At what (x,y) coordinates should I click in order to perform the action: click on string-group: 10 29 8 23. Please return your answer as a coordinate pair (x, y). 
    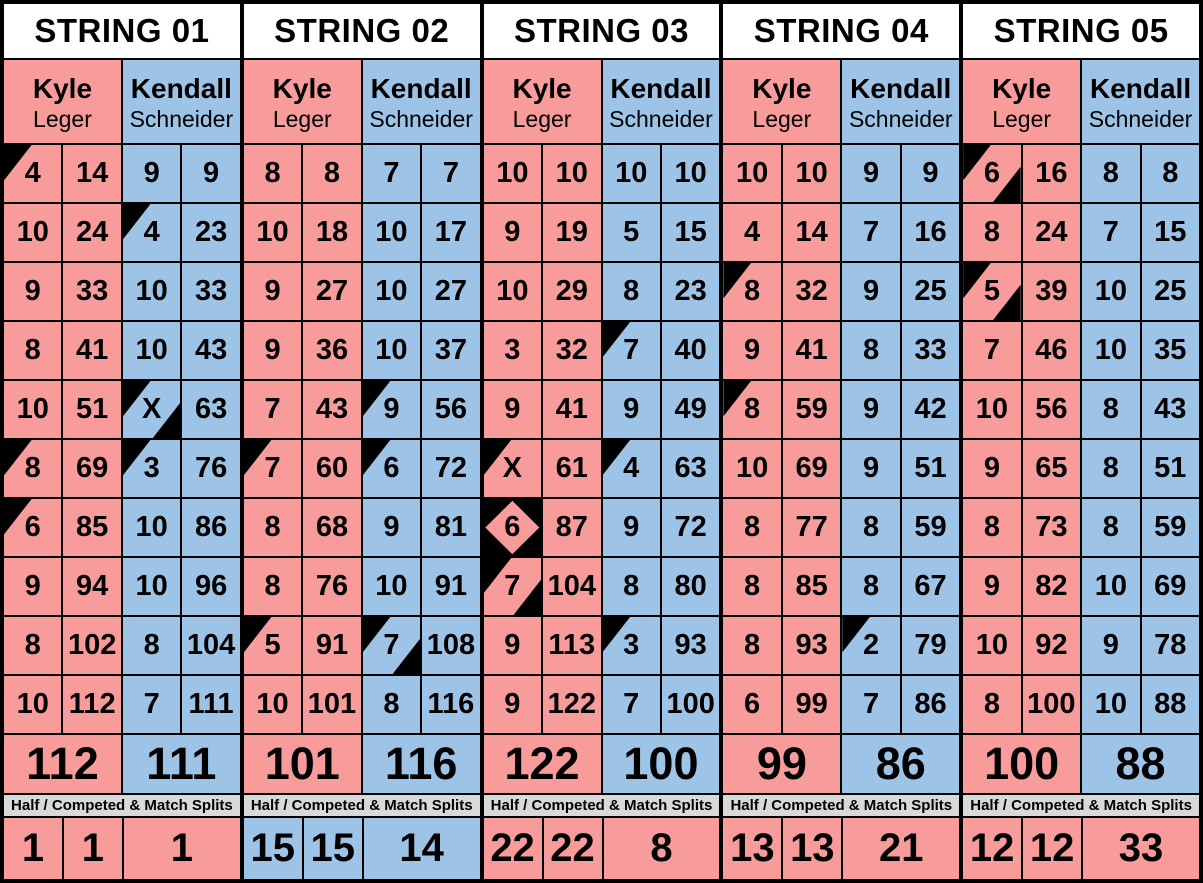
    Looking at the image, I should click on (603, 291).